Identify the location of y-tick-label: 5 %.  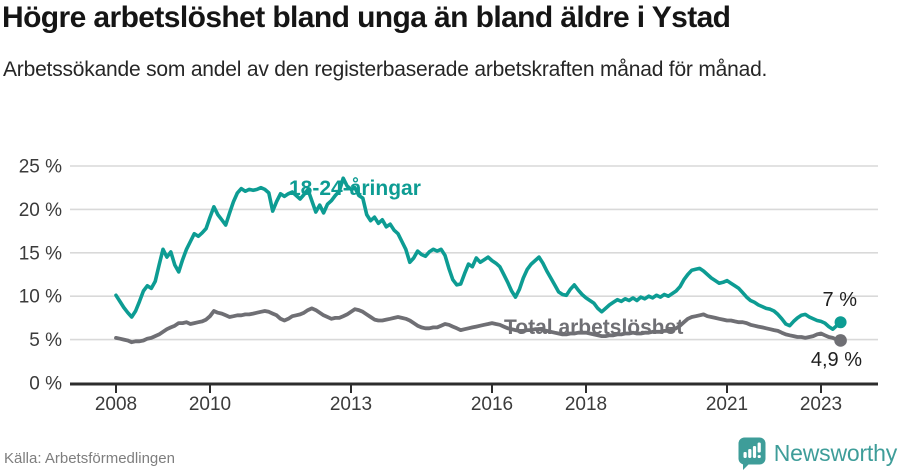
(45, 340).